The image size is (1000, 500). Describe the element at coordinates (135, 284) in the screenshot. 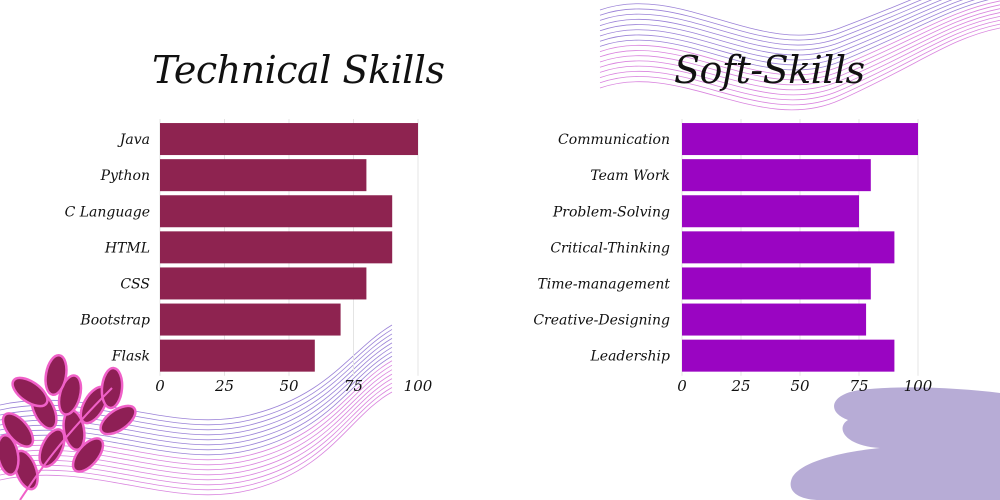

I see `technical-category-label: CSS` at that location.